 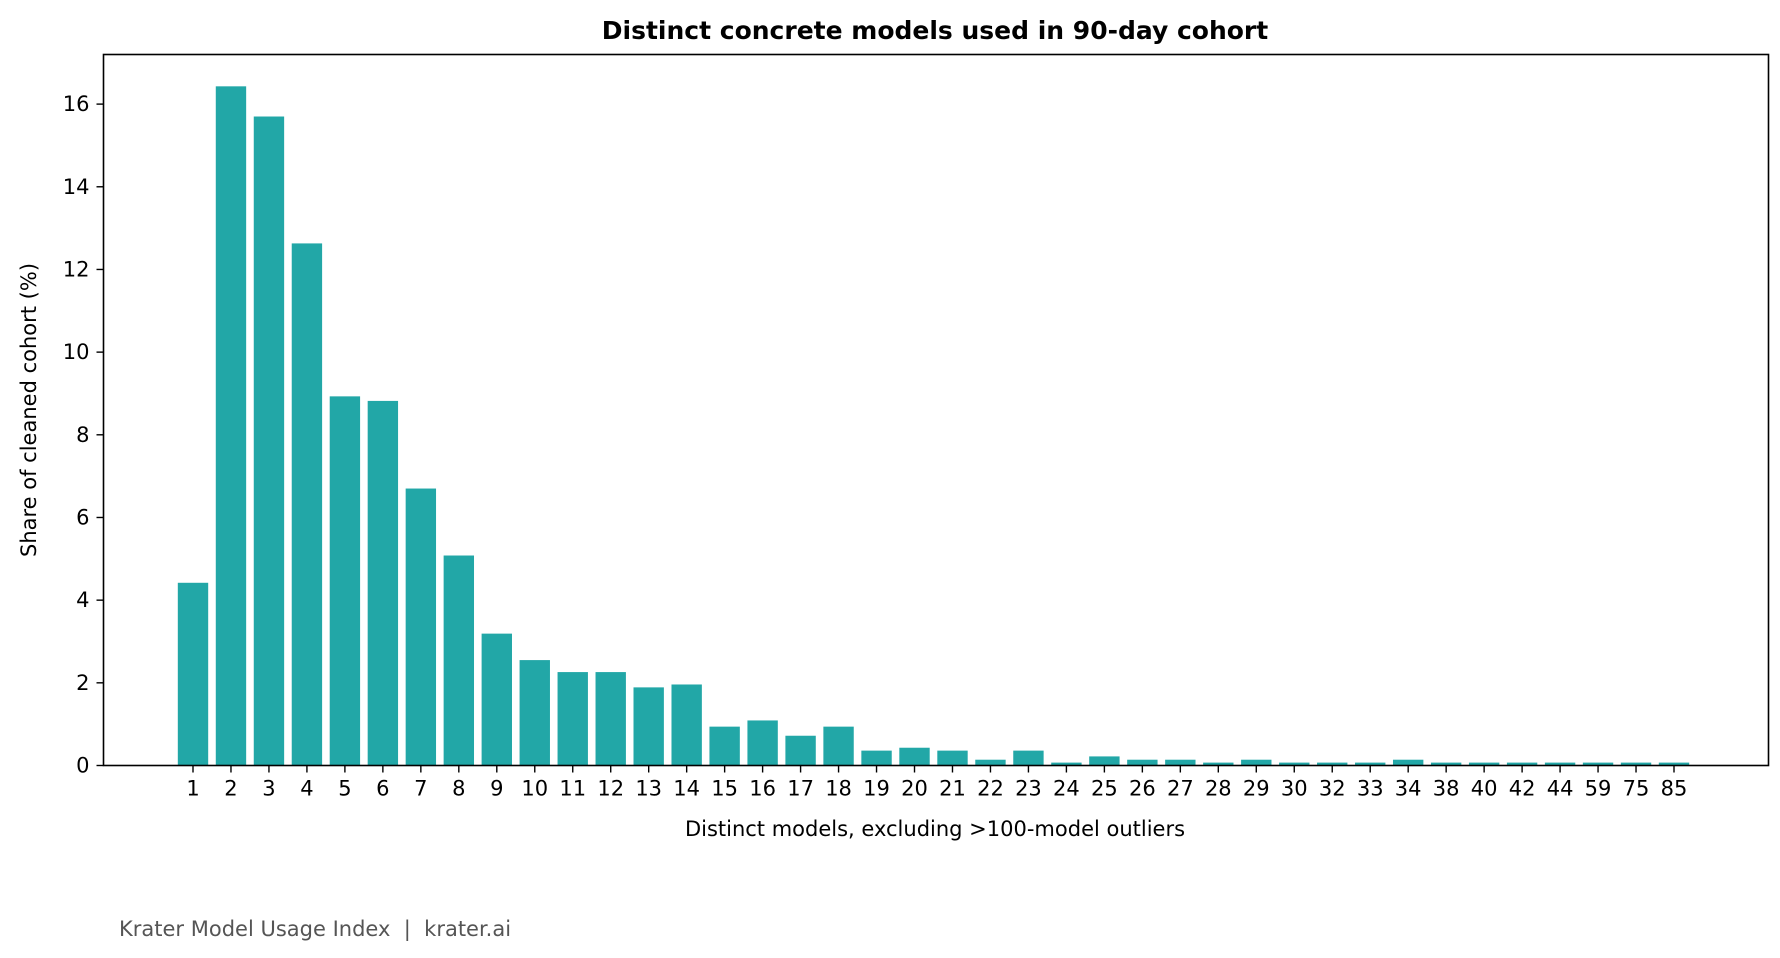 I want to click on x-tick-label: 22, so click(x=990, y=789).